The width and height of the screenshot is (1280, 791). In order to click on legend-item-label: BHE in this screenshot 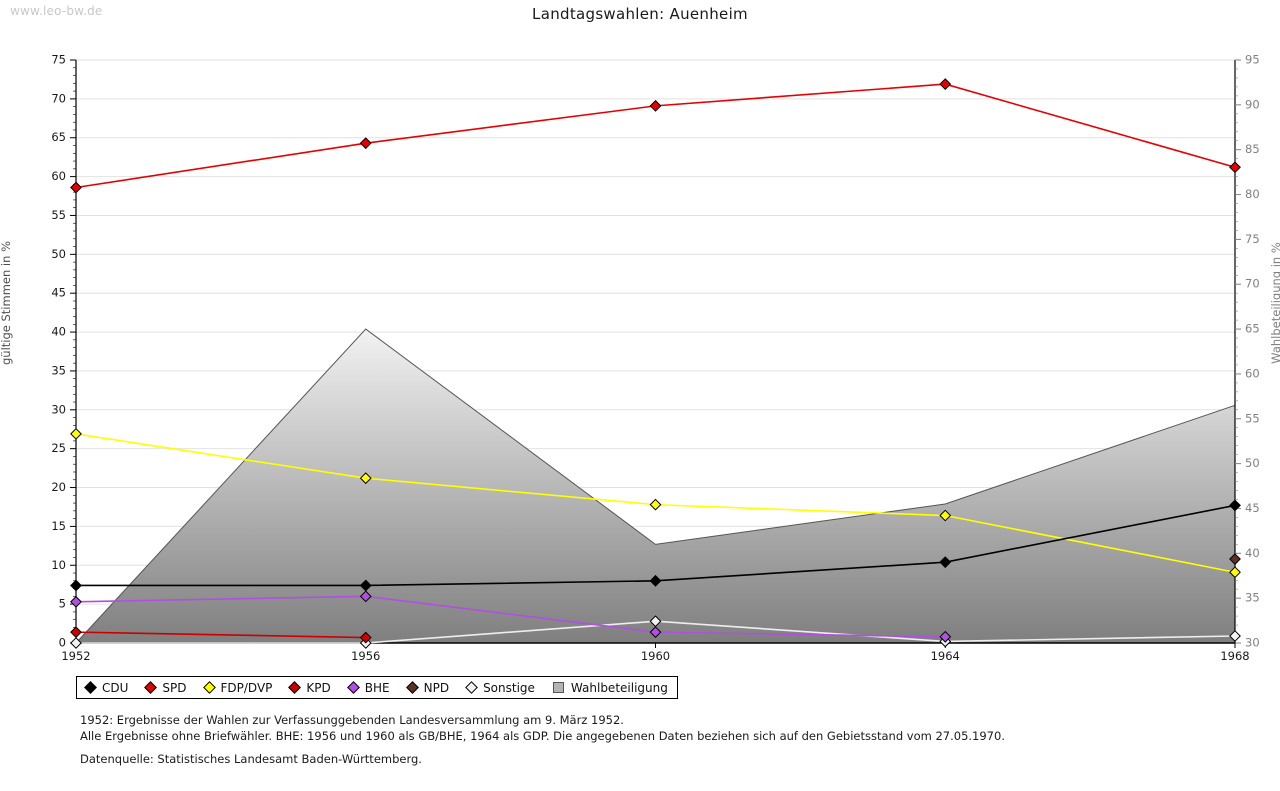, I will do `click(377, 687)`.